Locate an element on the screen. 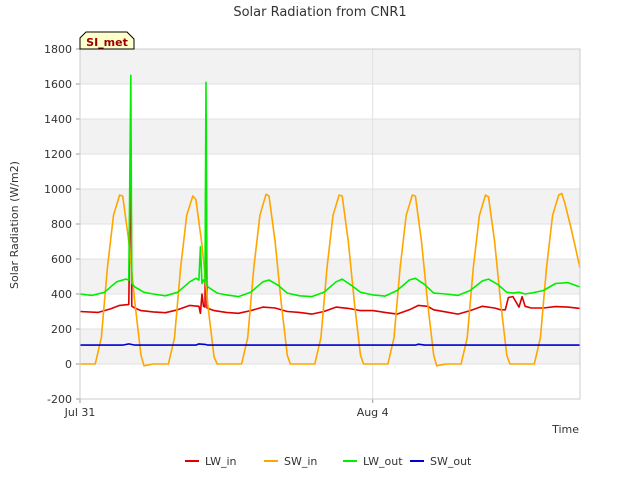  badge-label: SI_met is located at coordinates (107, 42).